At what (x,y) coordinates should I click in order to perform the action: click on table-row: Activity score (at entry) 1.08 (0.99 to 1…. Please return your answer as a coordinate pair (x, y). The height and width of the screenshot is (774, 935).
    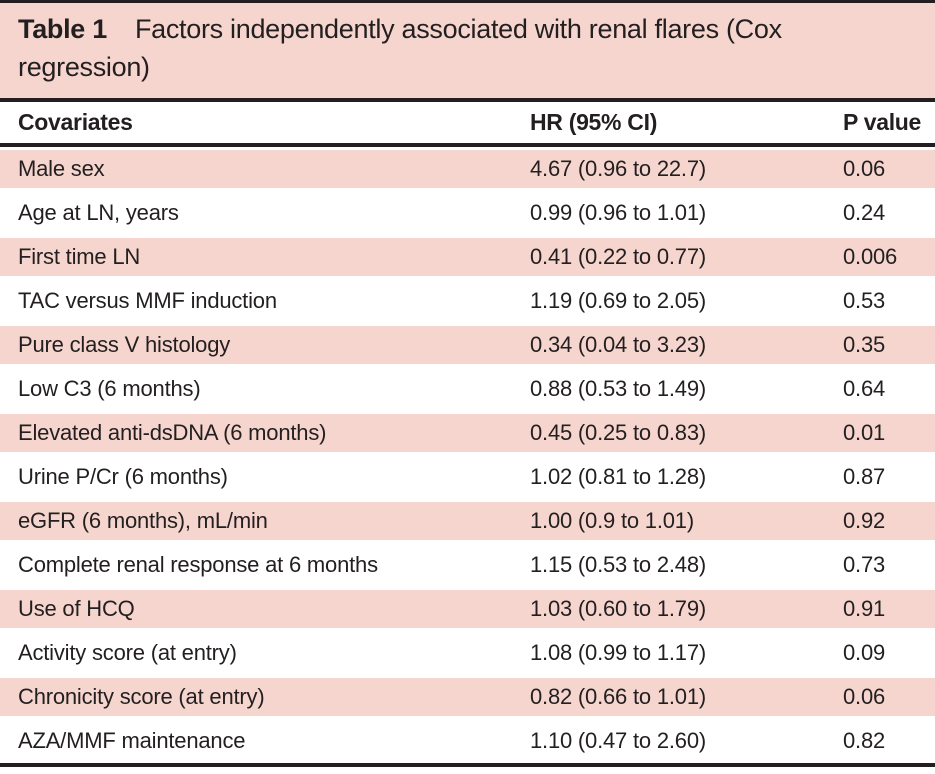
    Looking at the image, I should click on (467, 653).